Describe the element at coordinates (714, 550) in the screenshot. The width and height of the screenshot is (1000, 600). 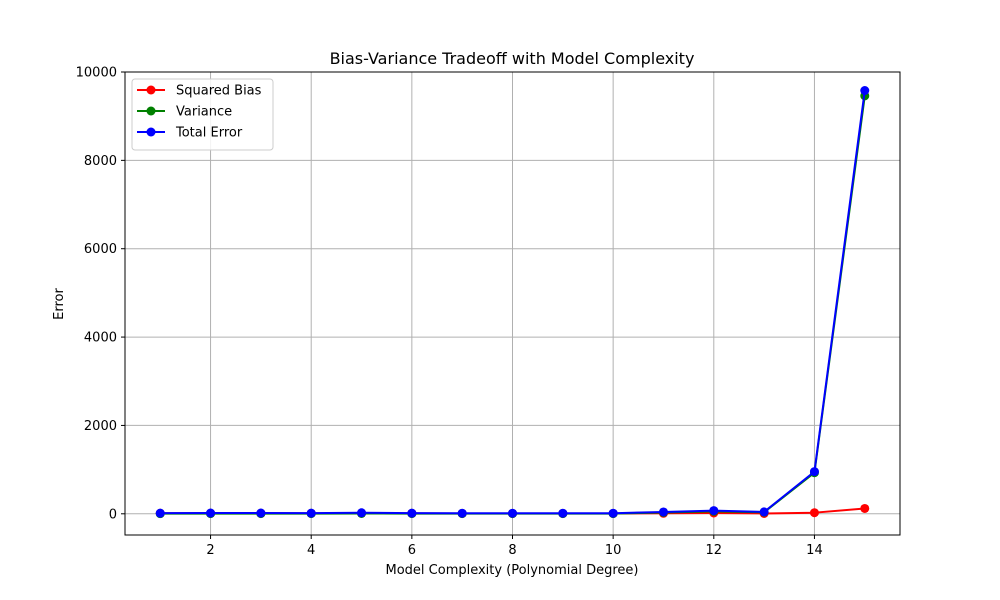
I see `x-tick-label: 12` at that location.